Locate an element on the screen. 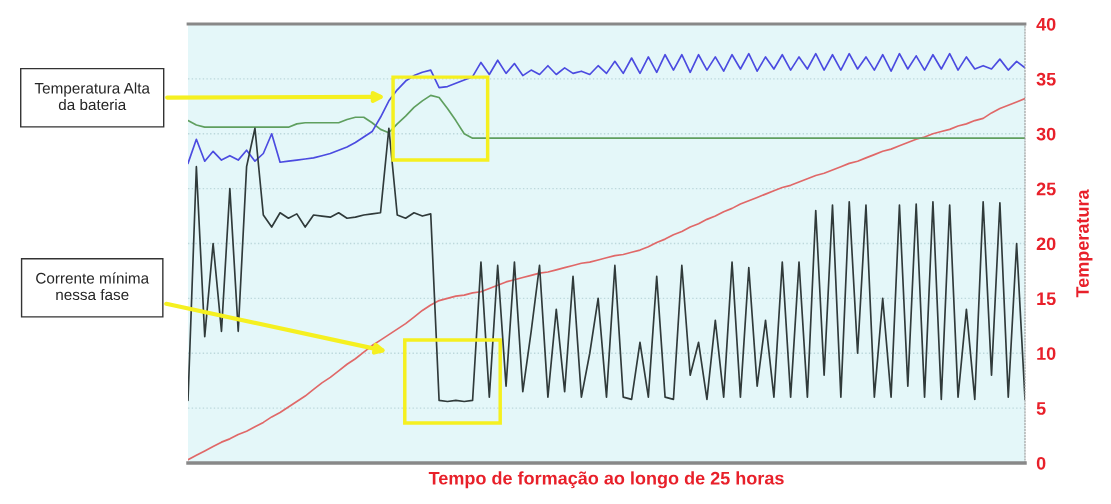 This screenshot has width=1111, height=504. y-tick-label: 35 is located at coordinates (1046, 79).